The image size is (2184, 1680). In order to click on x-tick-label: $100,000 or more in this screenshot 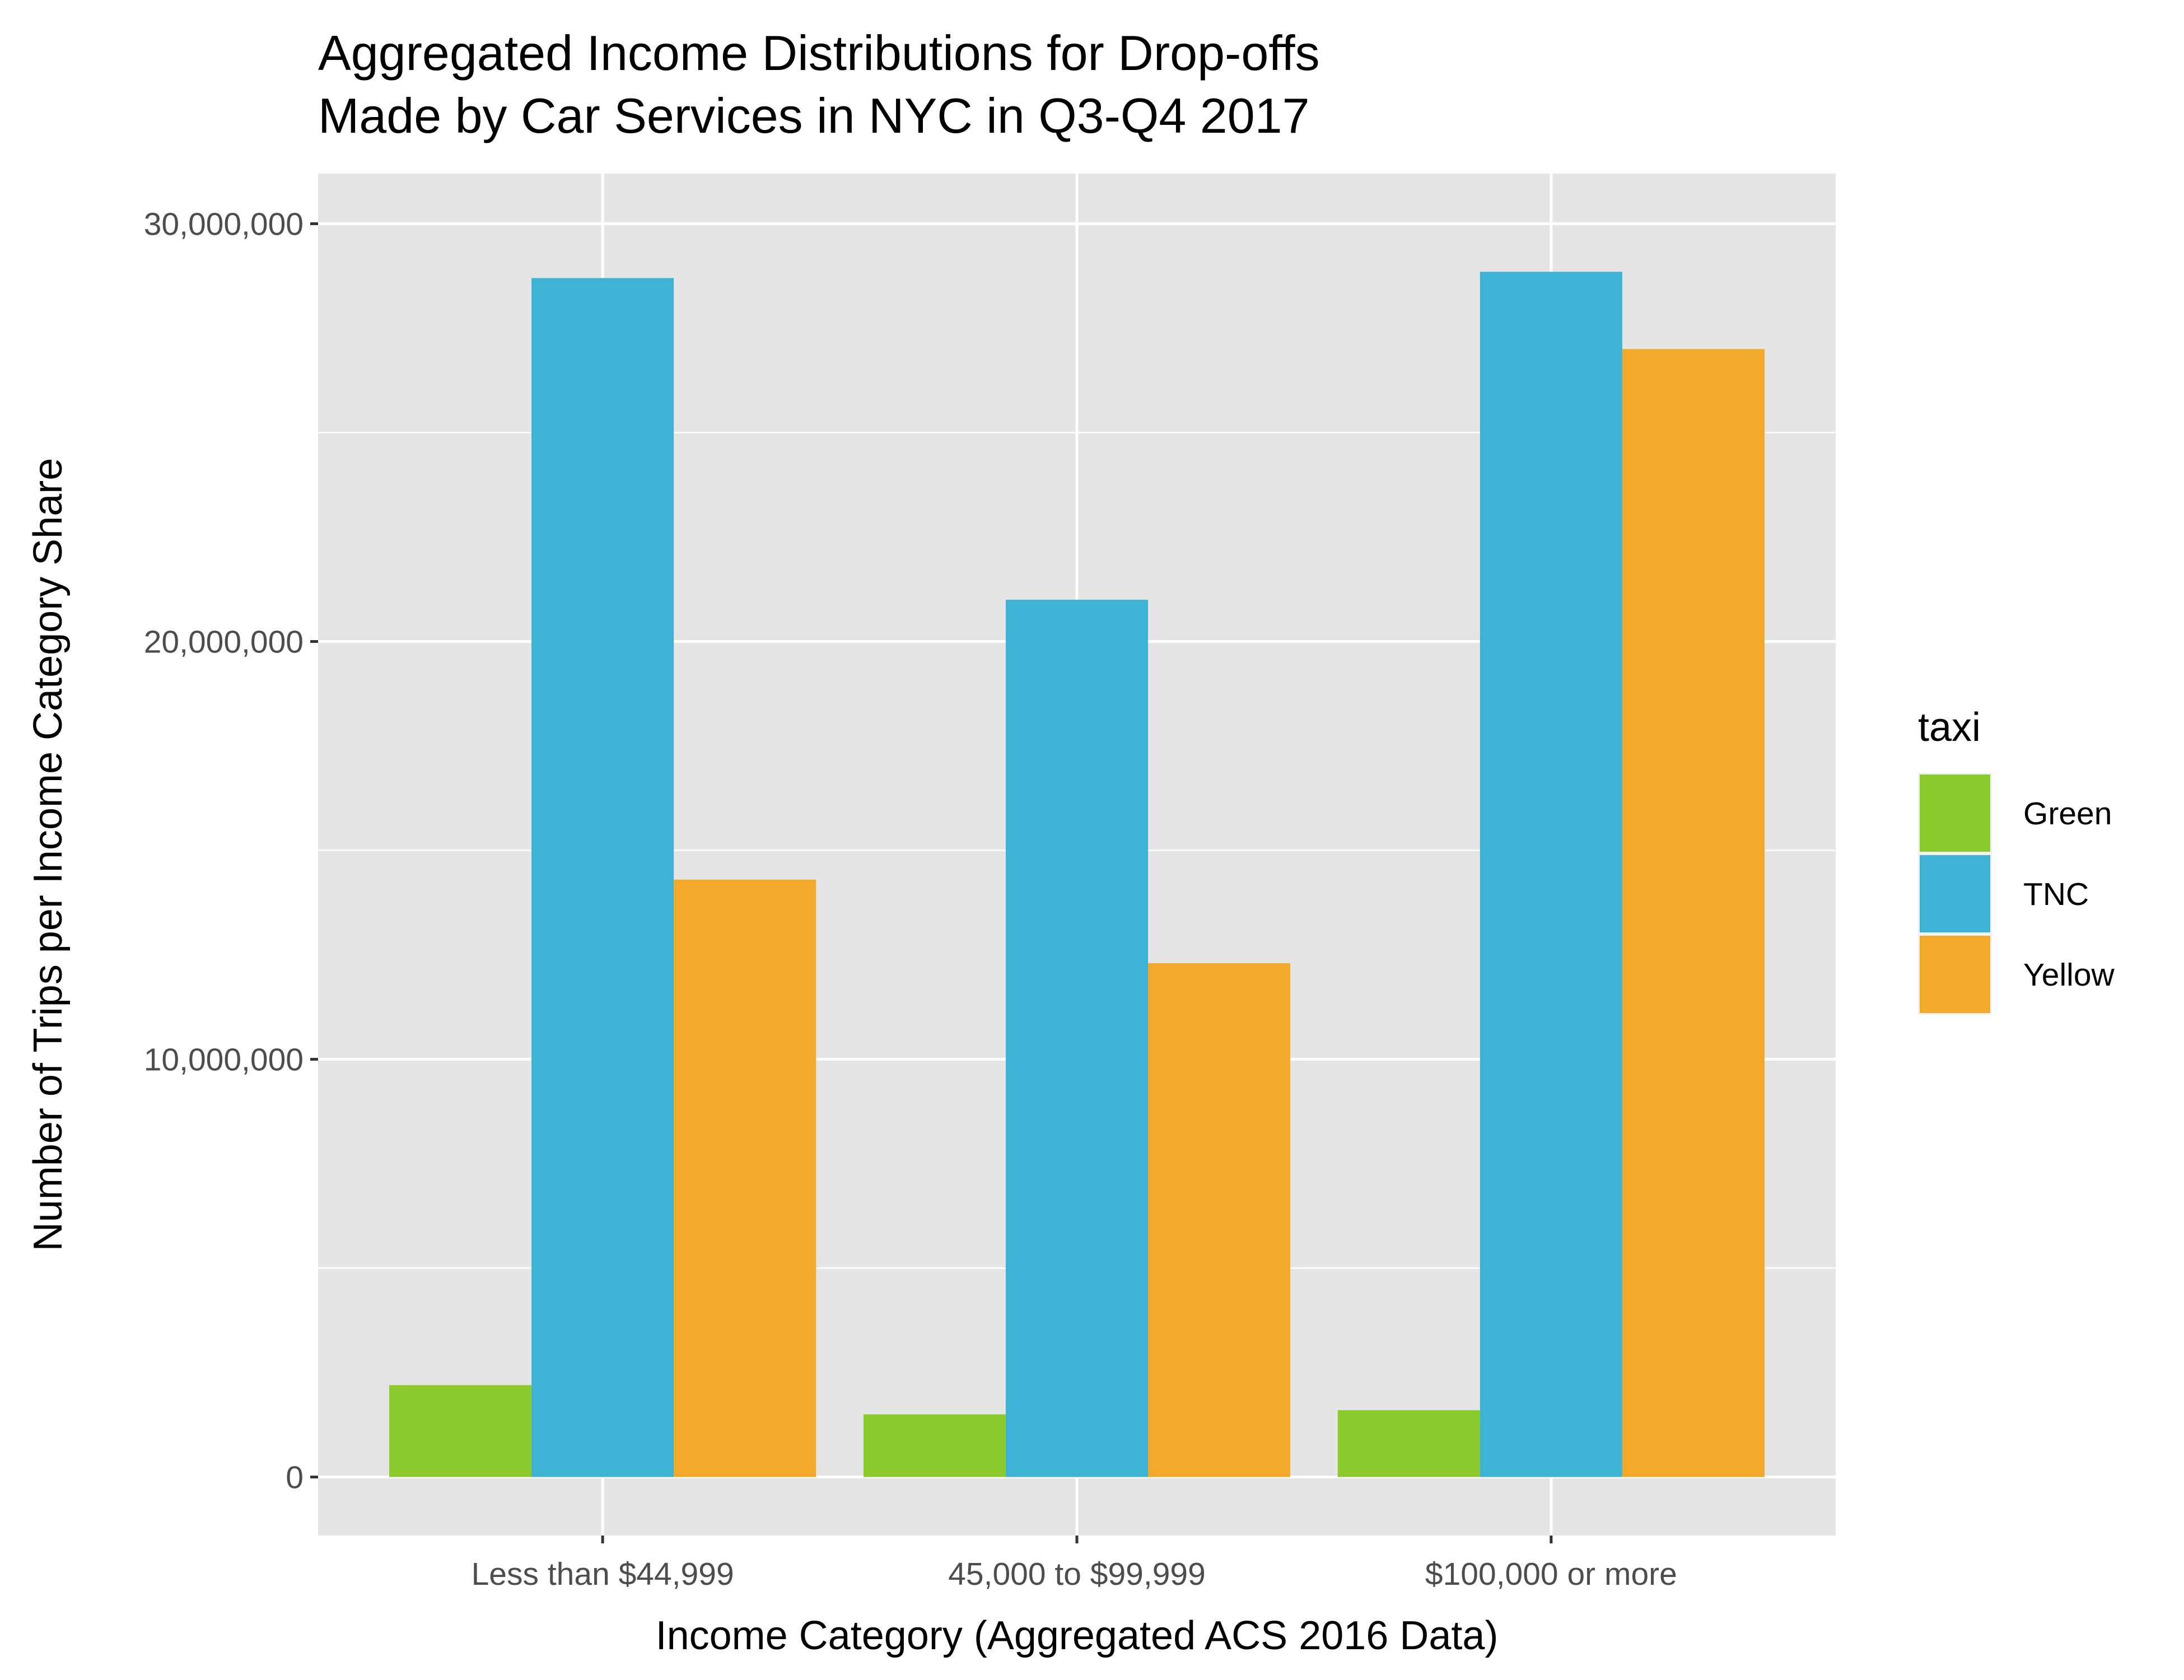, I will do `click(1551, 1574)`.